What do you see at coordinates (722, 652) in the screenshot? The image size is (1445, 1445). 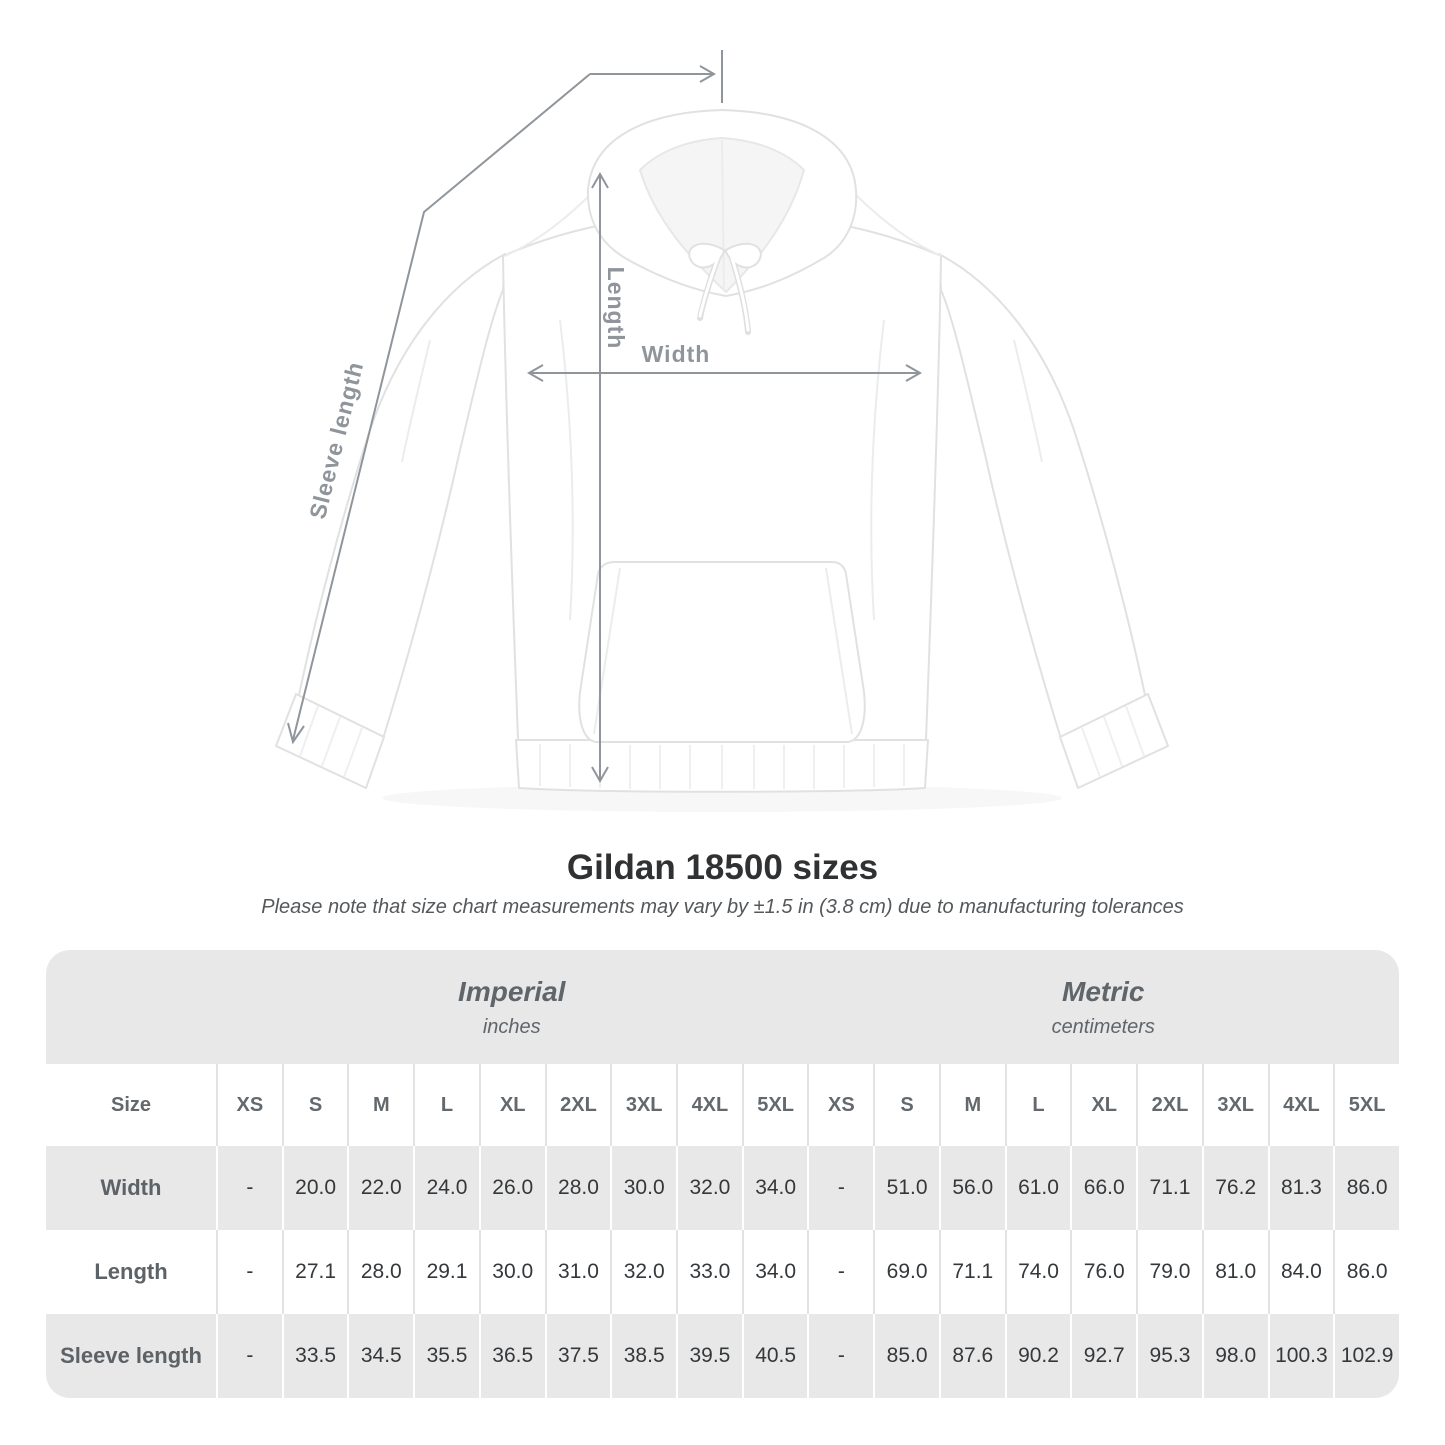 I see `hoodie-pocket` at bounding box center [722, 652].